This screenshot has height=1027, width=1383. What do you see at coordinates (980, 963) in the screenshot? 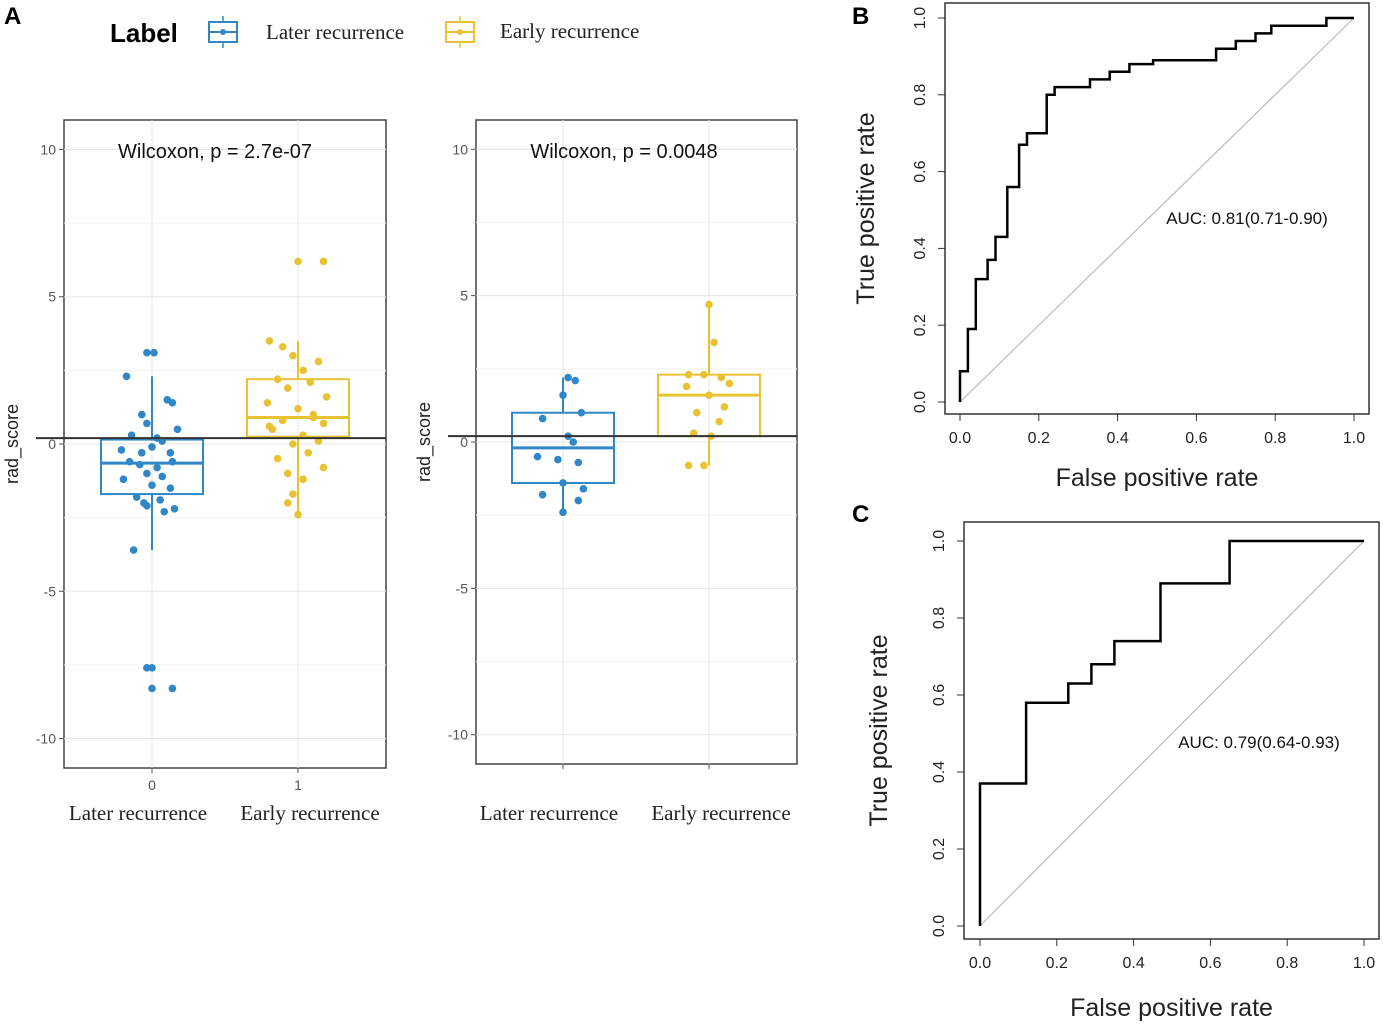
I see `roc-c-xtick-label: 0.0` at bounding box center [980, 963].